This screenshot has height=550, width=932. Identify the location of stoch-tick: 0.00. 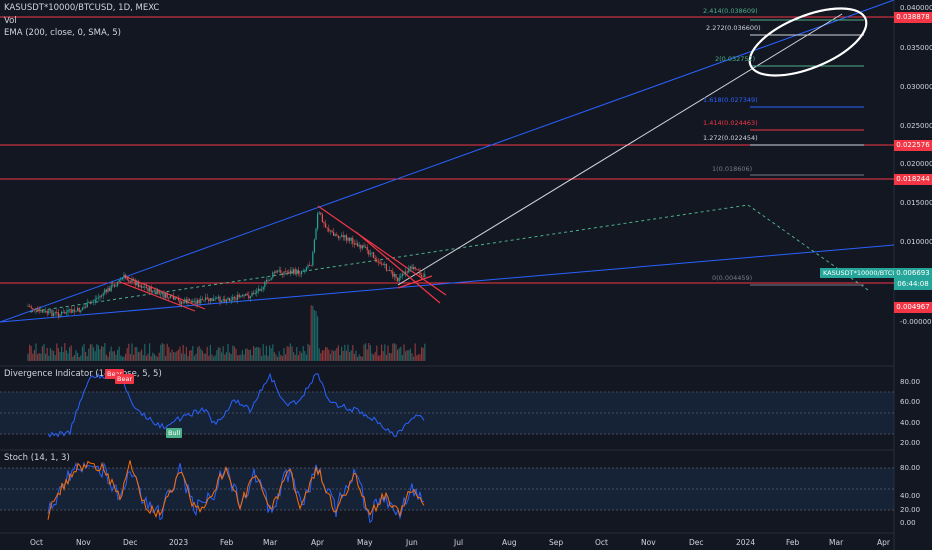
(908, 523).